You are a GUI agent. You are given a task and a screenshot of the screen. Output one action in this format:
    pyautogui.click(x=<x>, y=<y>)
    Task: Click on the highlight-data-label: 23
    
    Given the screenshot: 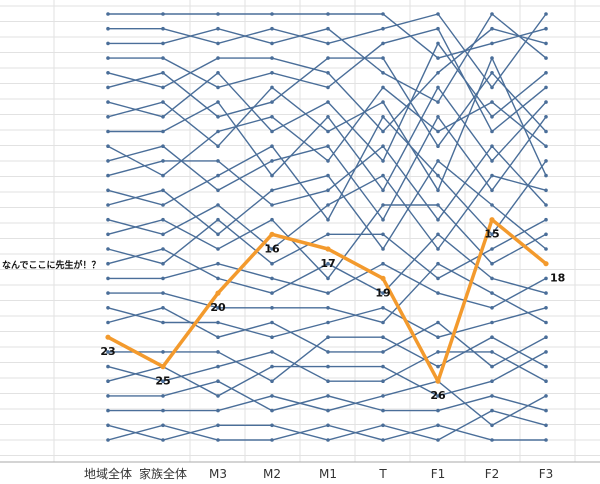 What is the action you would take?
    pyautogui.click(x=107, y=351)
    